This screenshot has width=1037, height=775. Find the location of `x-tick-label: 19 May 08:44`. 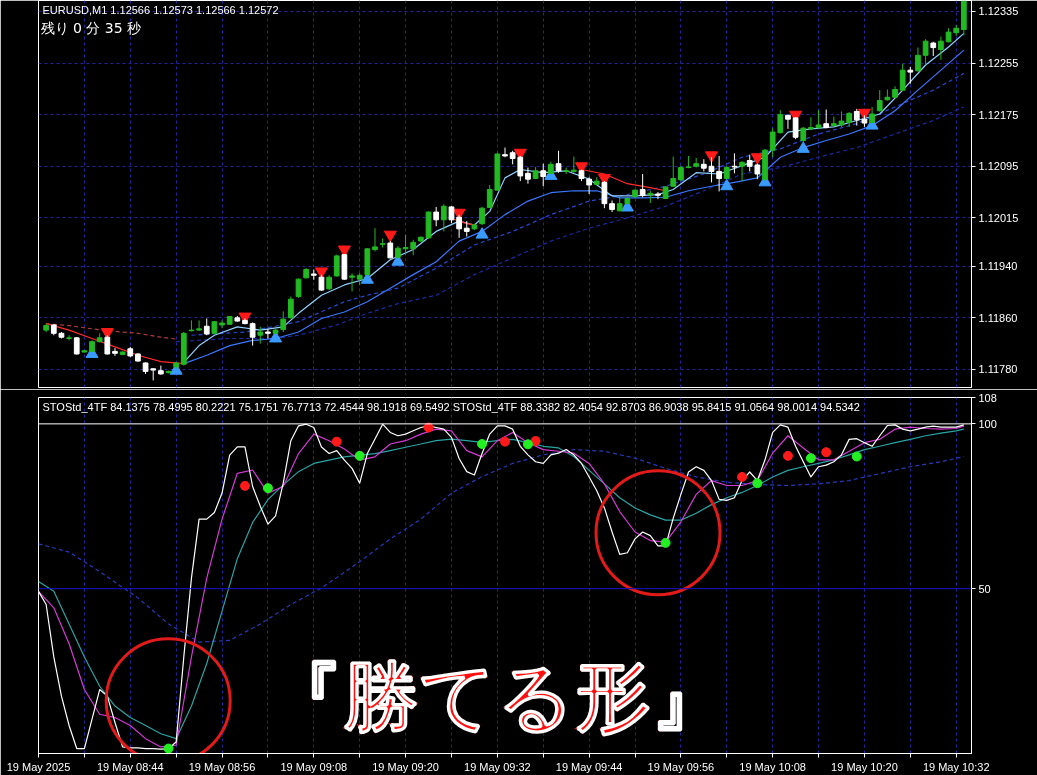

x-tick-label: 19 May 08:44 is located at coordinates (130, 766).